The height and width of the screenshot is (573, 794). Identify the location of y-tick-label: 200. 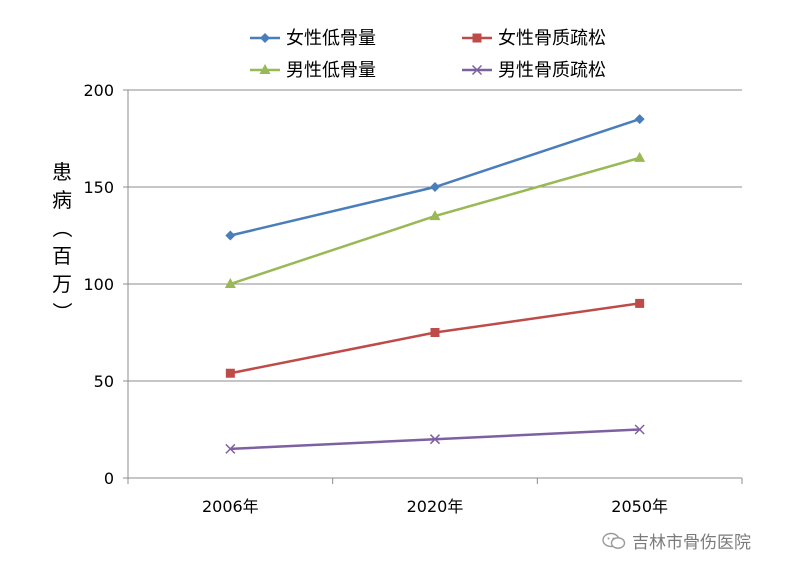
(98, 90).